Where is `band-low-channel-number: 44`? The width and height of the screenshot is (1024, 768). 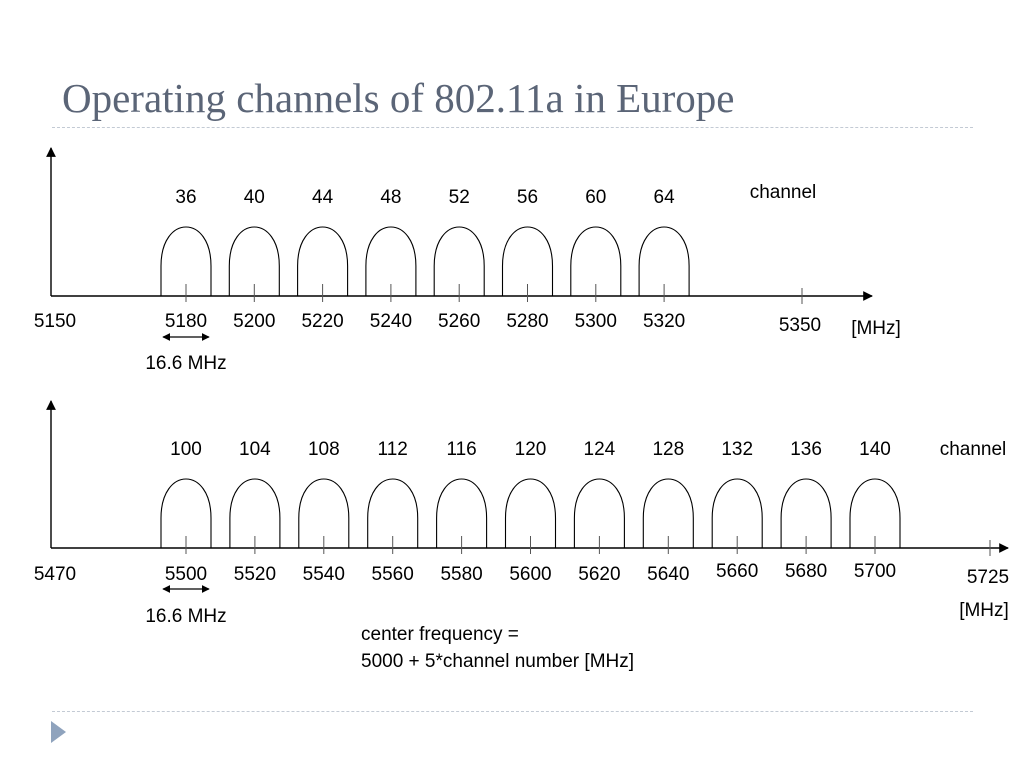 band-low-channel-number: 44 is located at coordinates (323, 197).